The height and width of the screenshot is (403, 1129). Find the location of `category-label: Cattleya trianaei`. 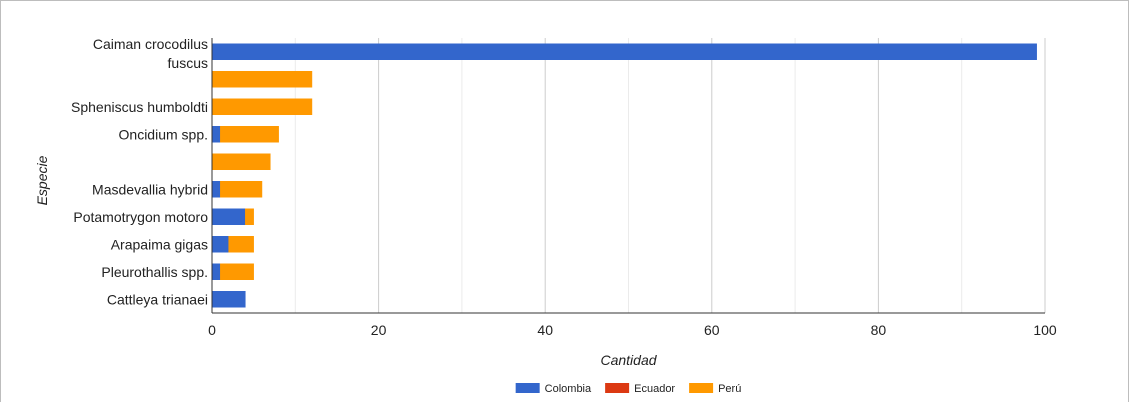

category-label: Cattleya trianaei is located at coordinates (157, 299).